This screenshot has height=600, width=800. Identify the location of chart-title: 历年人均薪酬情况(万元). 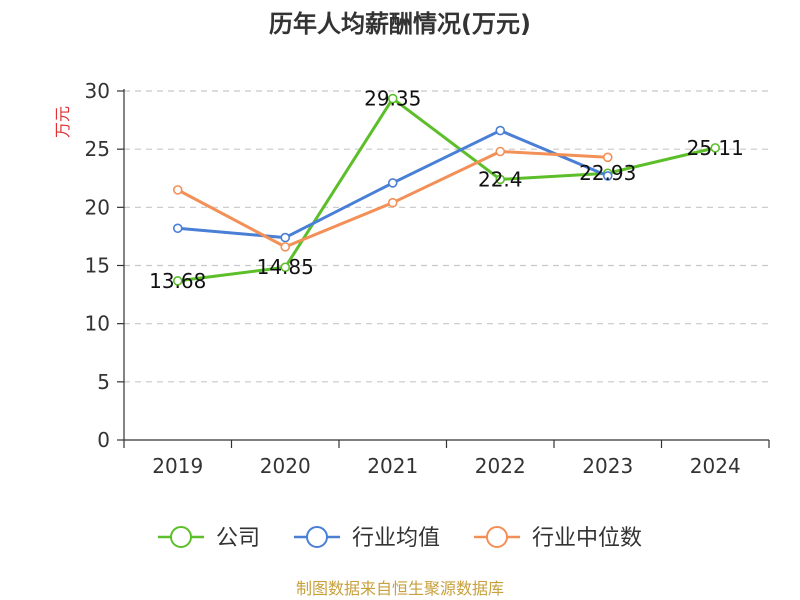
(400, 24).